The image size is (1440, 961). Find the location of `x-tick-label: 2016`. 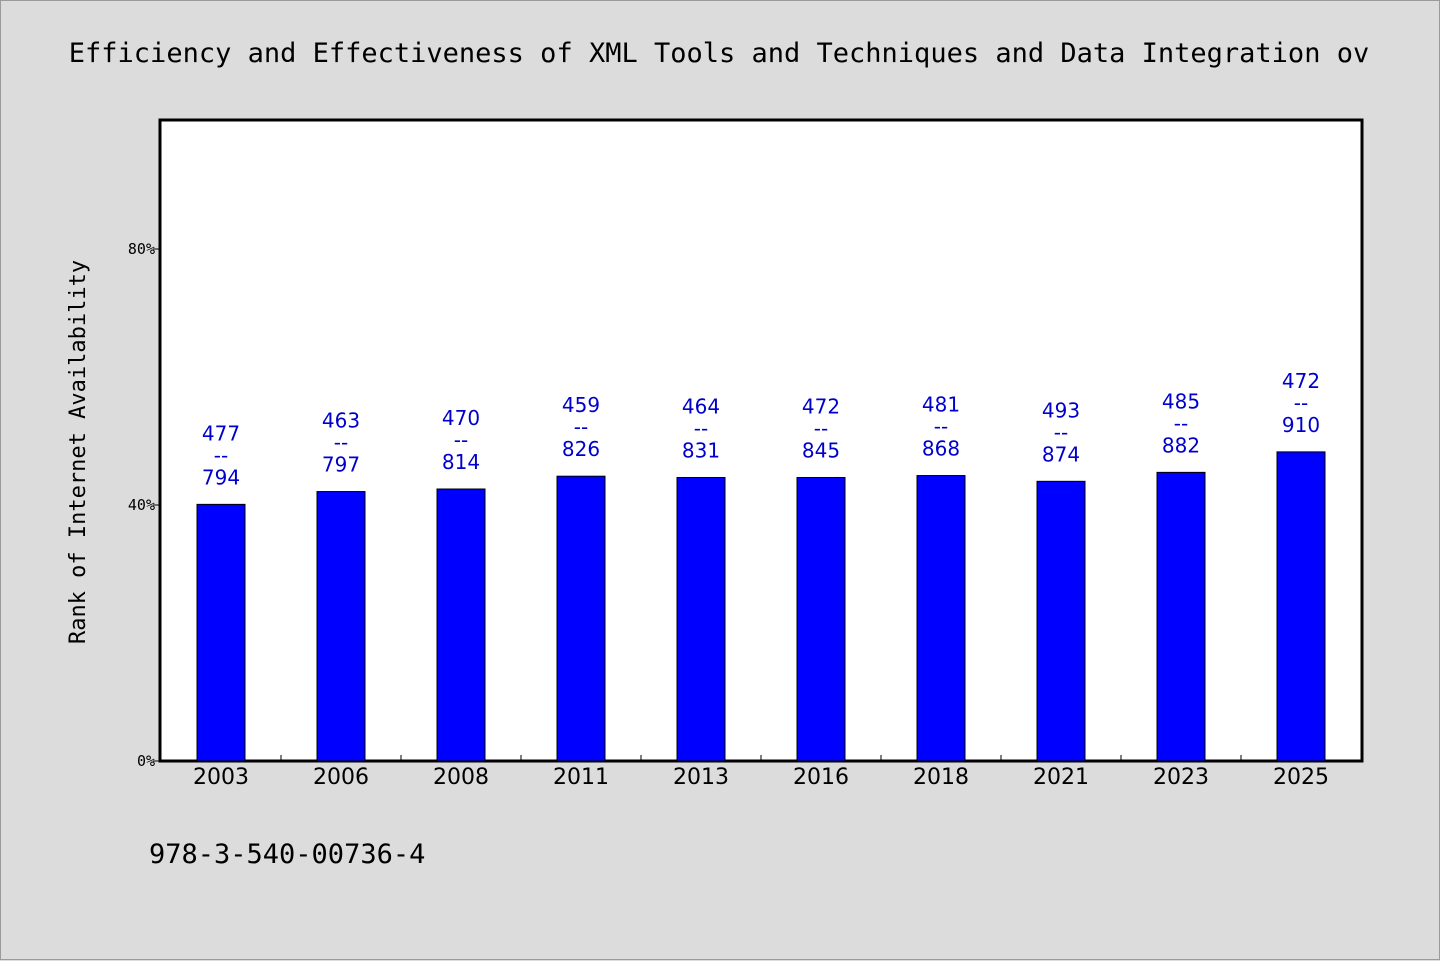

x-tick-label: 2016 is located at coordinates (821, 777).